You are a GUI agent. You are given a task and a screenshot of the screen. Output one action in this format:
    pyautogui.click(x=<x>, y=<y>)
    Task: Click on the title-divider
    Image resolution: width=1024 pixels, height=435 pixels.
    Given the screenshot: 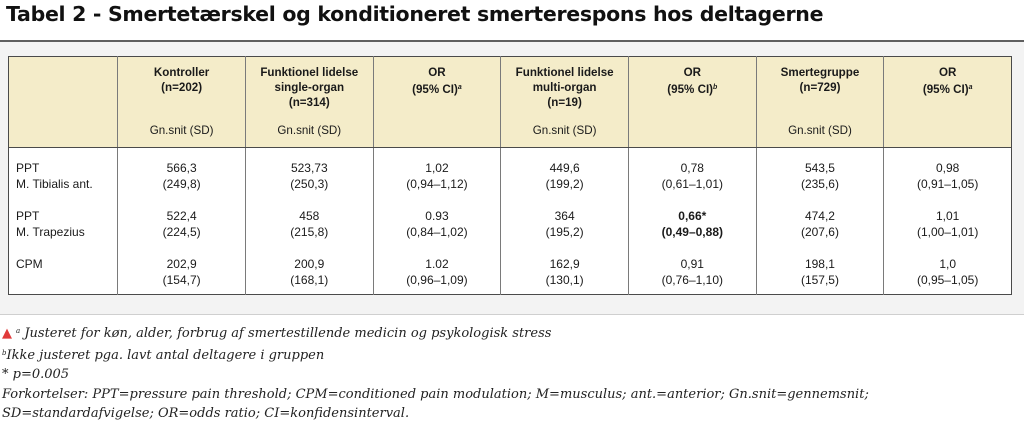 What is the action you would take?
    pyautogui.click(x=512, y=41)
    